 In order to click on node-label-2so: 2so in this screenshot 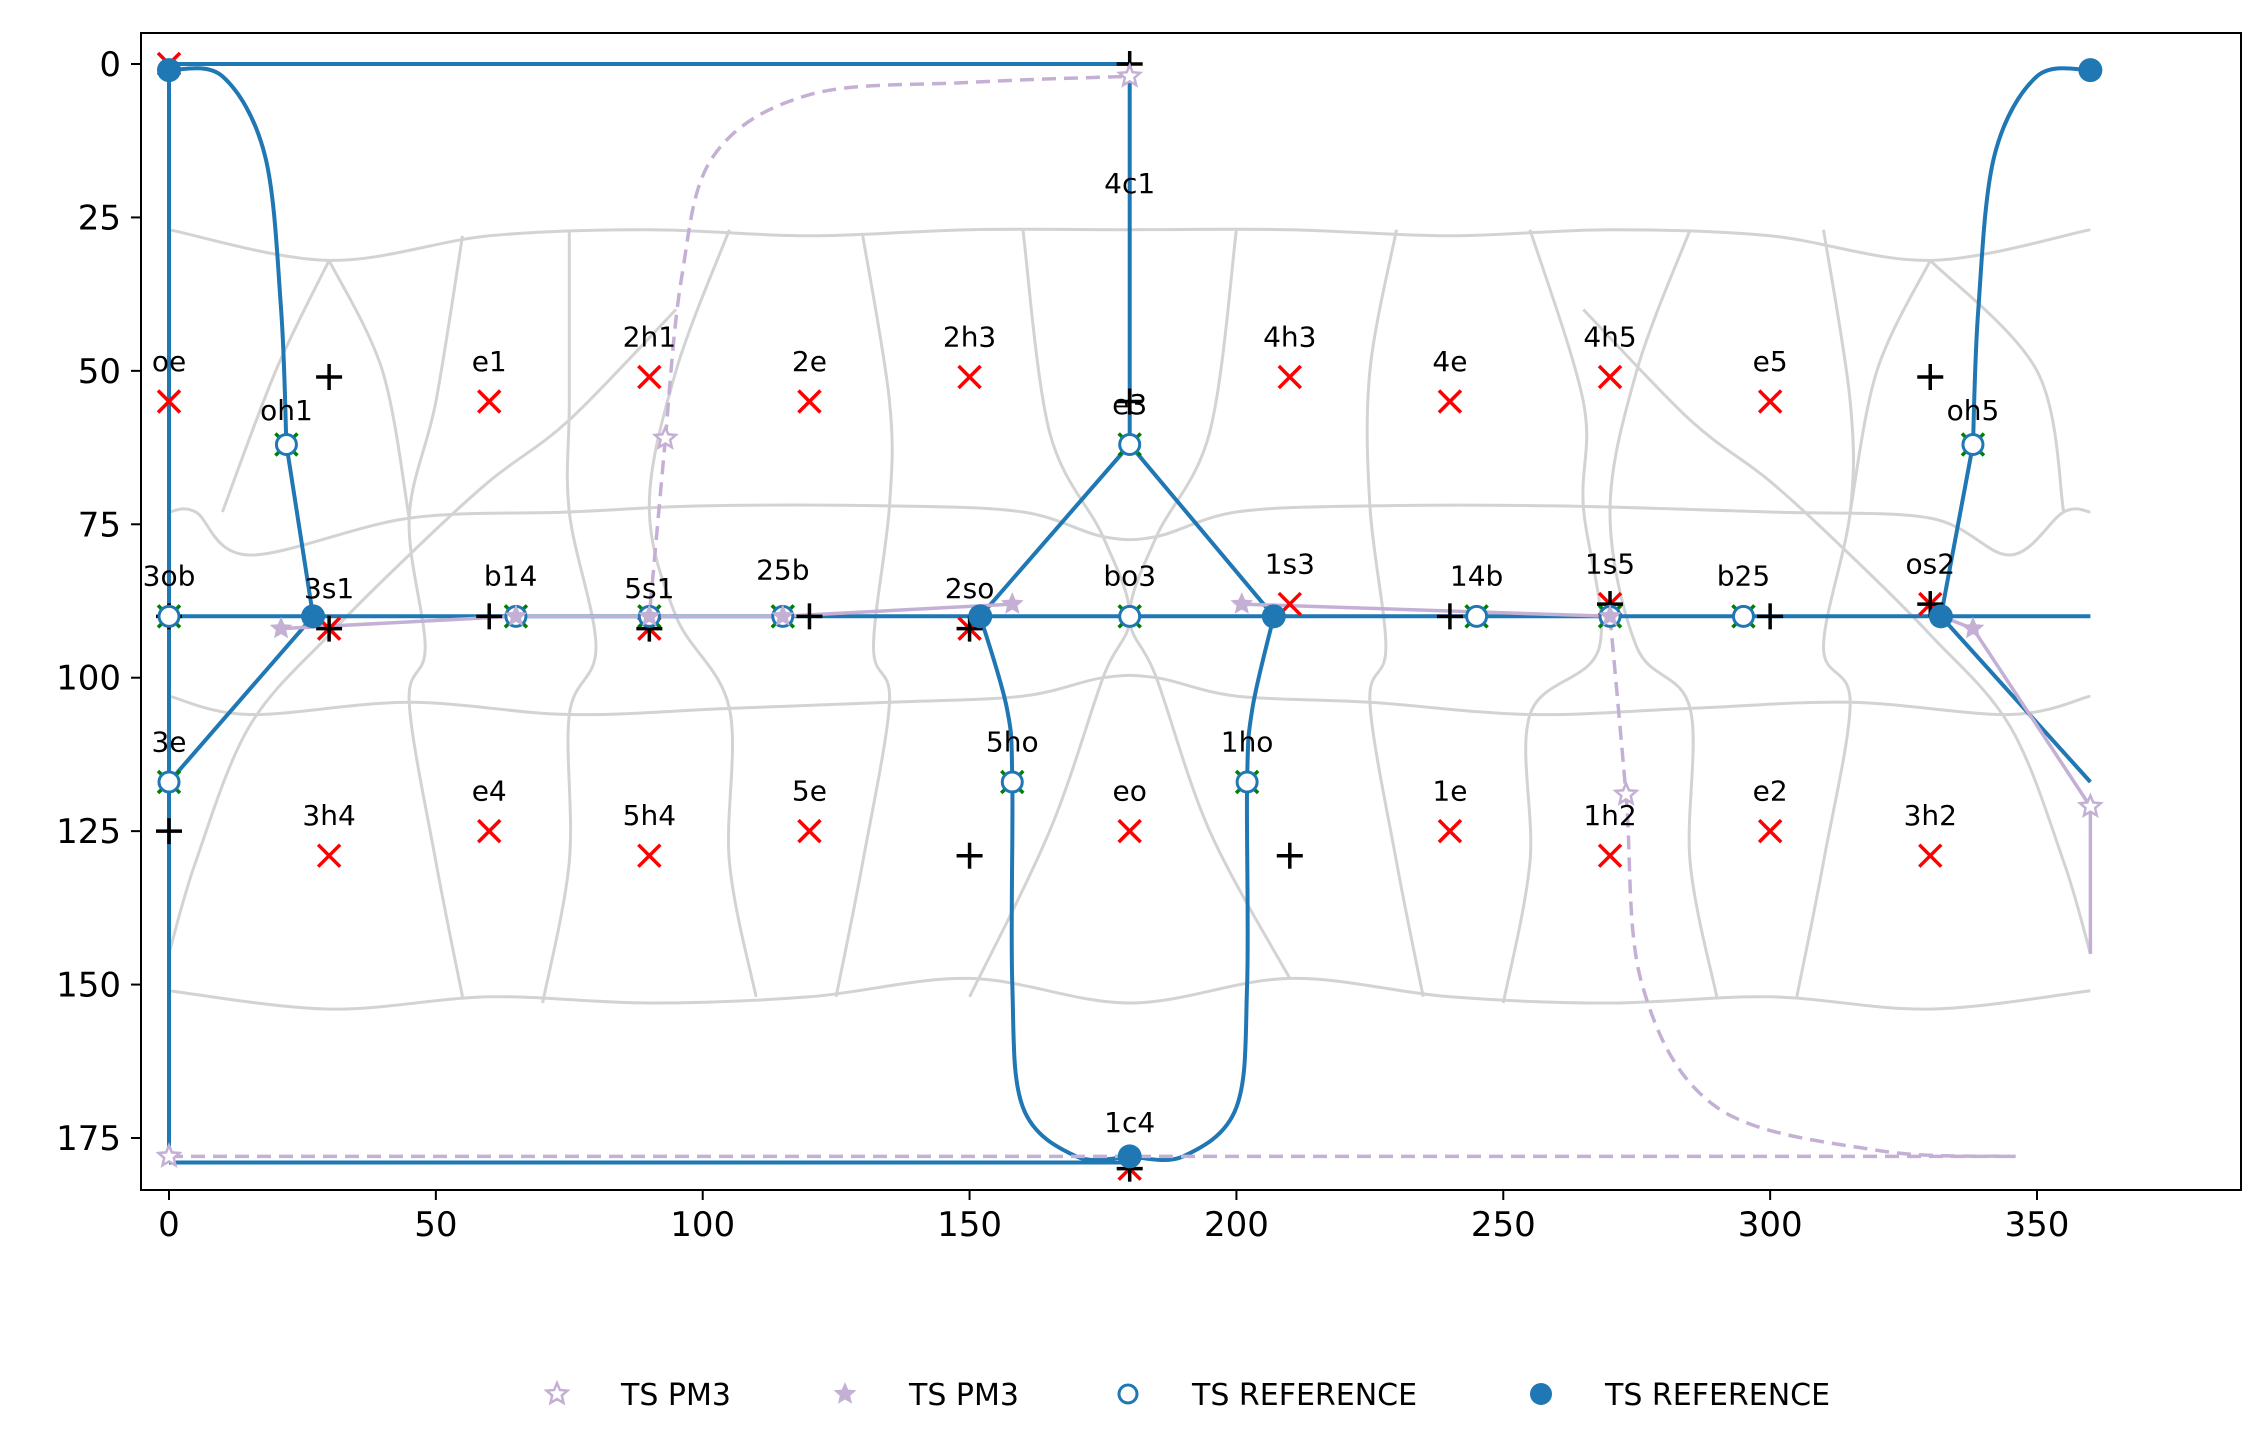, I will do `click(970, 588)`.